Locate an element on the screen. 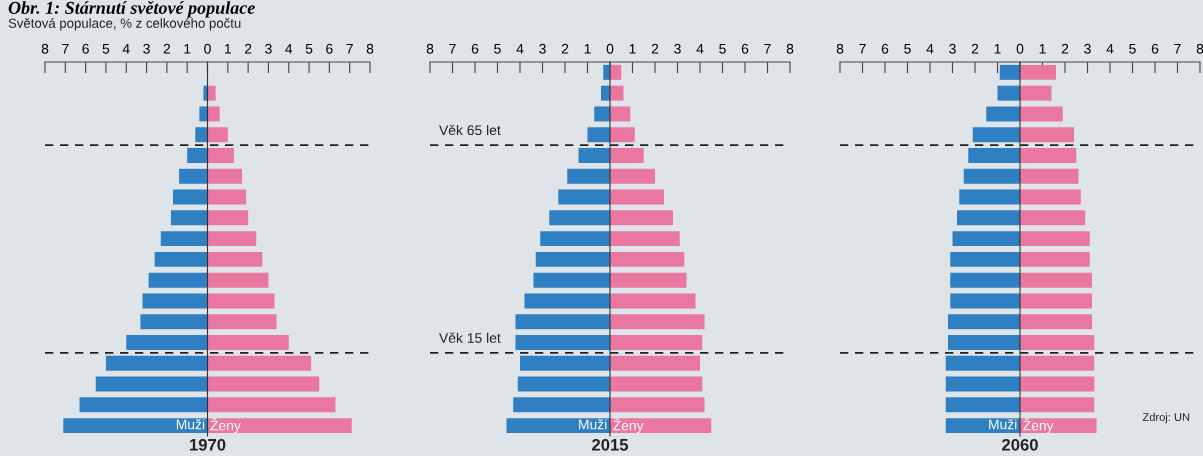 The height and width of the screenshot is (456, 1203). text: 2060 is located at coordinates (1020, 444).